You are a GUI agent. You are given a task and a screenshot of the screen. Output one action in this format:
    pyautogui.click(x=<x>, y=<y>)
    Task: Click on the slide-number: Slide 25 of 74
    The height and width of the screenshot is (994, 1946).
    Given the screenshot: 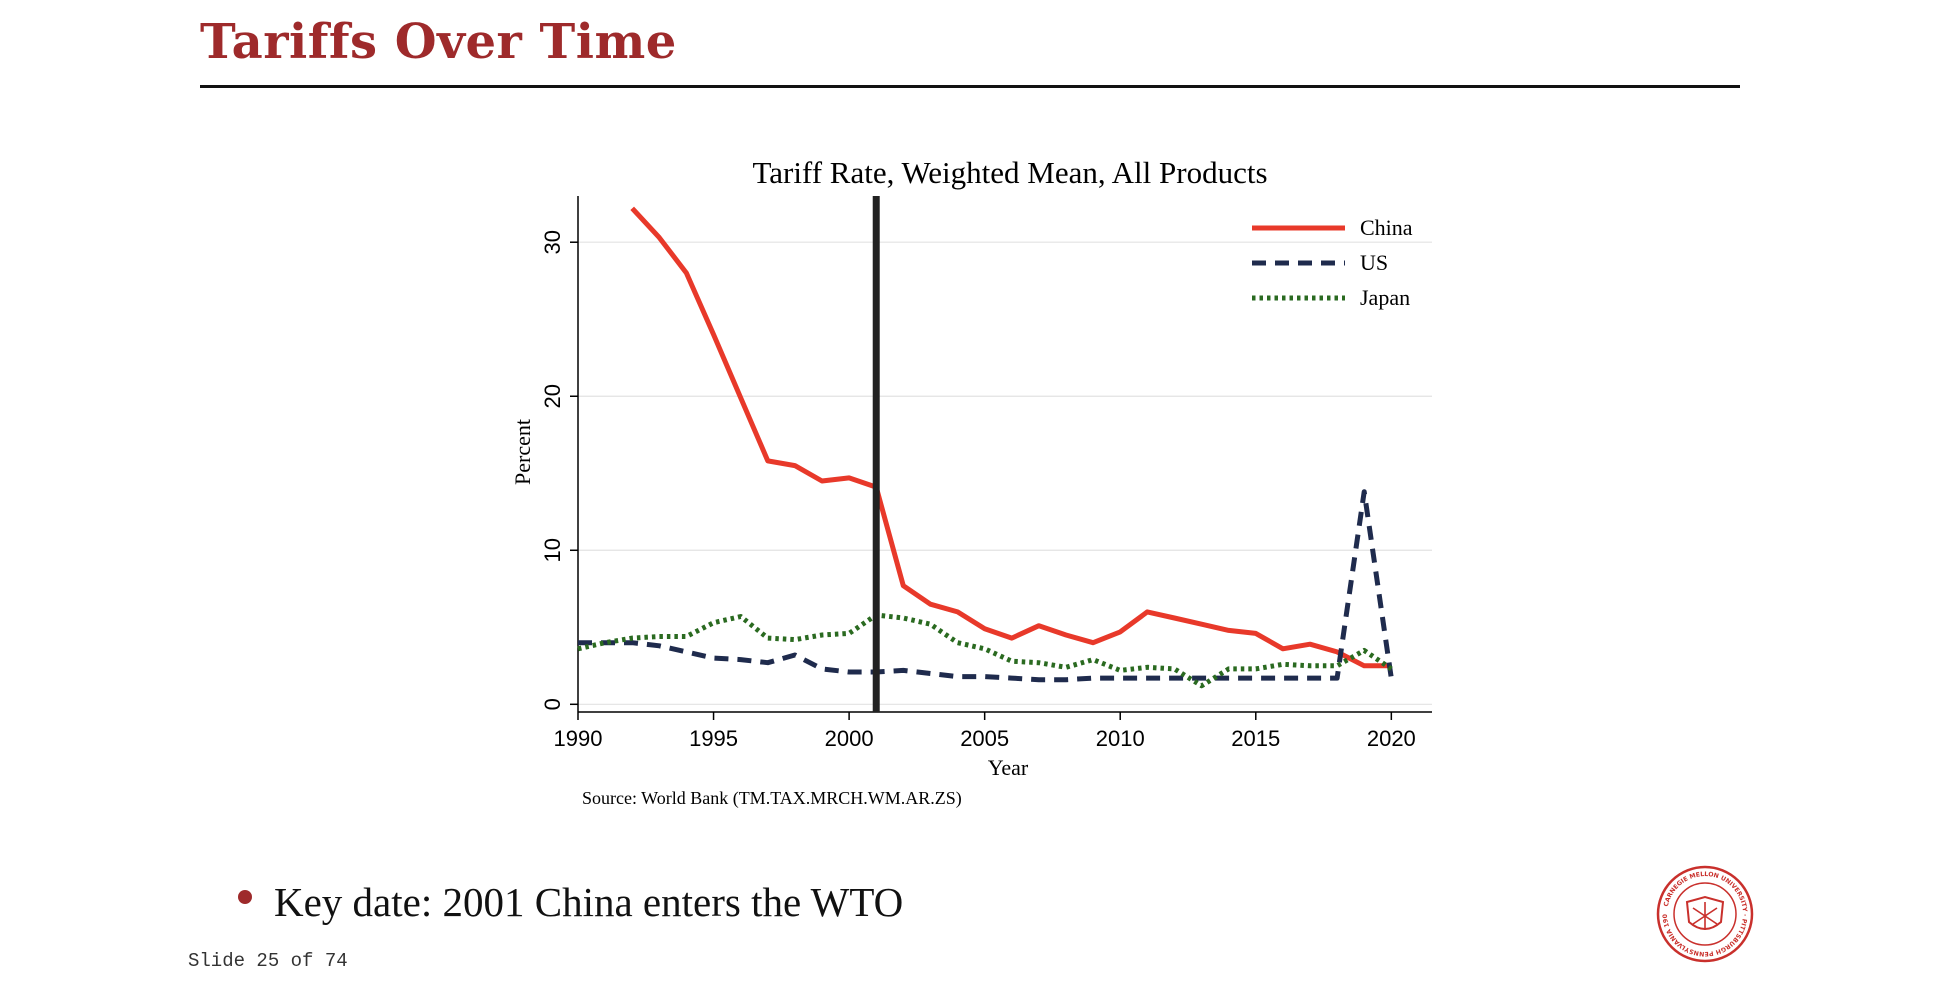 What is the action you would take?
    pyautogui.click(x=268, y=961)
    